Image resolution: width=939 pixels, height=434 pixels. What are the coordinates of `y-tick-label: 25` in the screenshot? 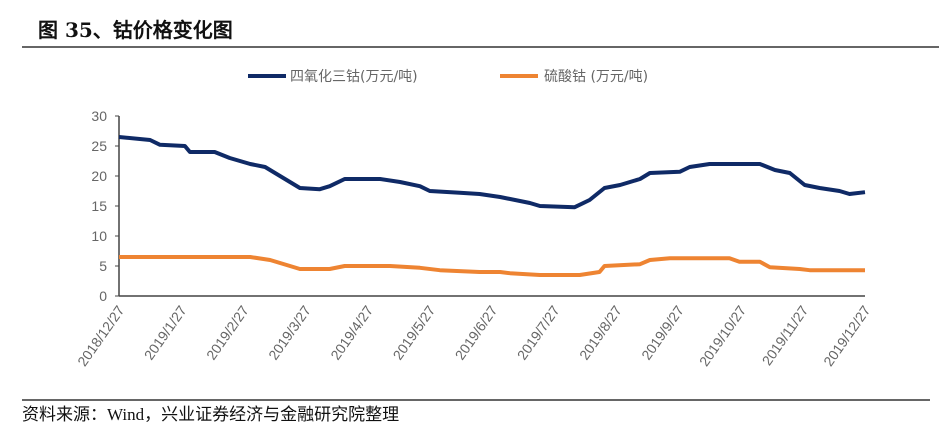 It's located at (99, 146).